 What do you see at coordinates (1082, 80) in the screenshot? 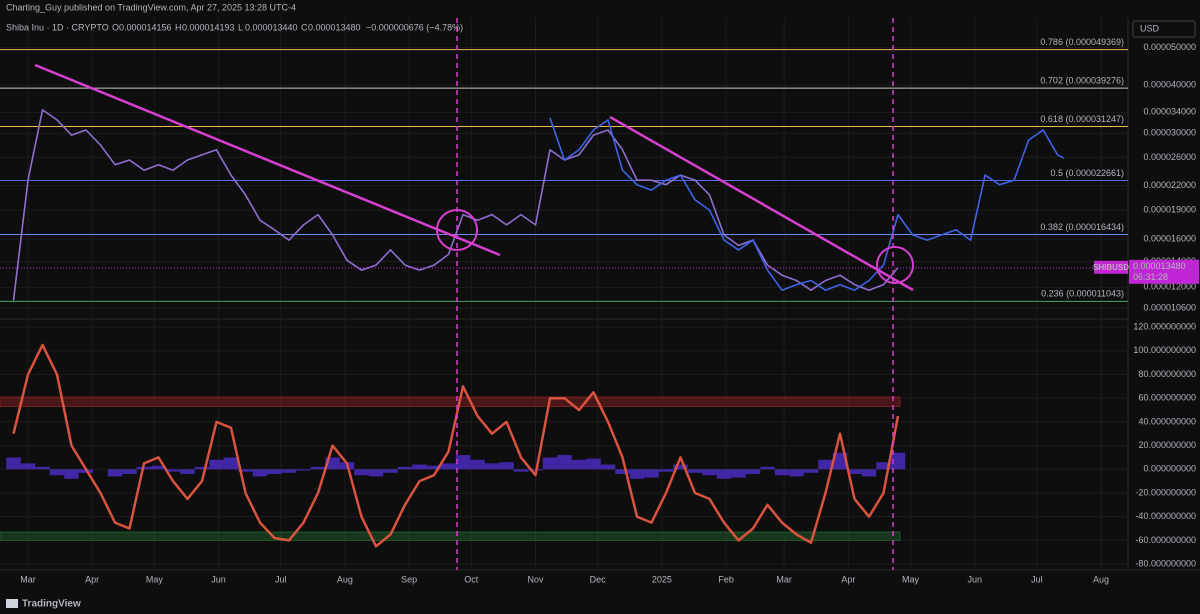
I see `fib-label: 0.702 (0.000039276)` at bounding box center [1082, 80].